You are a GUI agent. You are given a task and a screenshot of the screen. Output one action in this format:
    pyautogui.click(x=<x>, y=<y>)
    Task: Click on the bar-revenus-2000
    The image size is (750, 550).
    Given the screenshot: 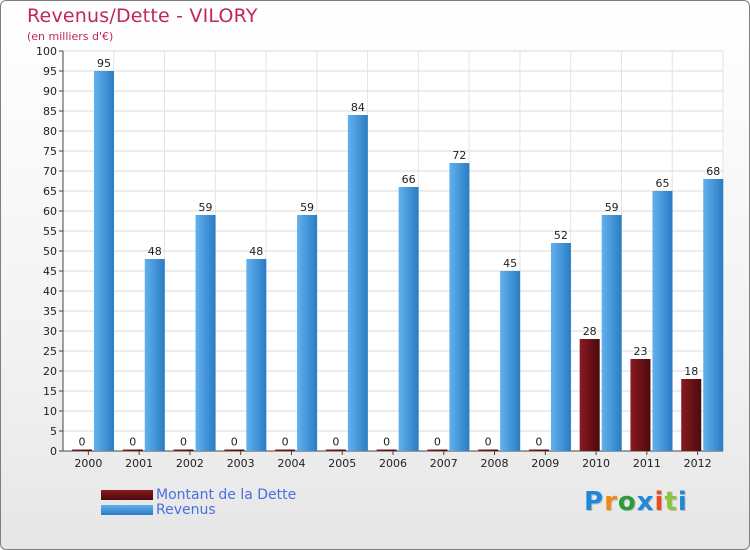 What is the action you would take?
    pyautogui.click(x=104, y=261)
    